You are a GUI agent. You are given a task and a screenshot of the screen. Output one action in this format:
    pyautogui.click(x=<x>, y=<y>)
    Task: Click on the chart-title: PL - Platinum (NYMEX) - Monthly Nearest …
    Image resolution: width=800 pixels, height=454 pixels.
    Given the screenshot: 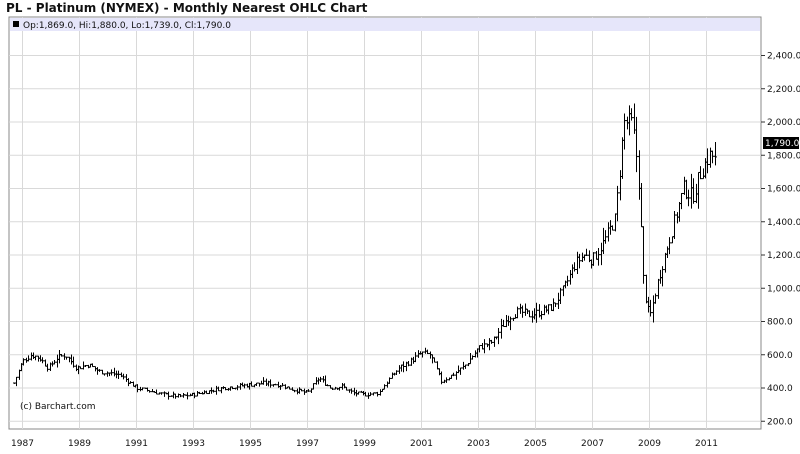 What is the action you would take?
    pyautogui.click(x=187, y=8)
    